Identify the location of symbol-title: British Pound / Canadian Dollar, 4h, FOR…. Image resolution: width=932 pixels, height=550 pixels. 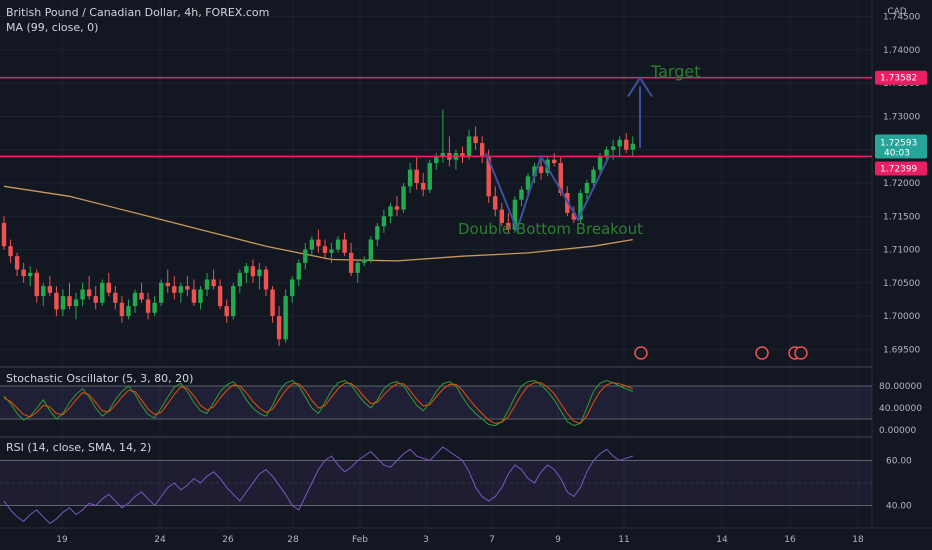
(138, 12).